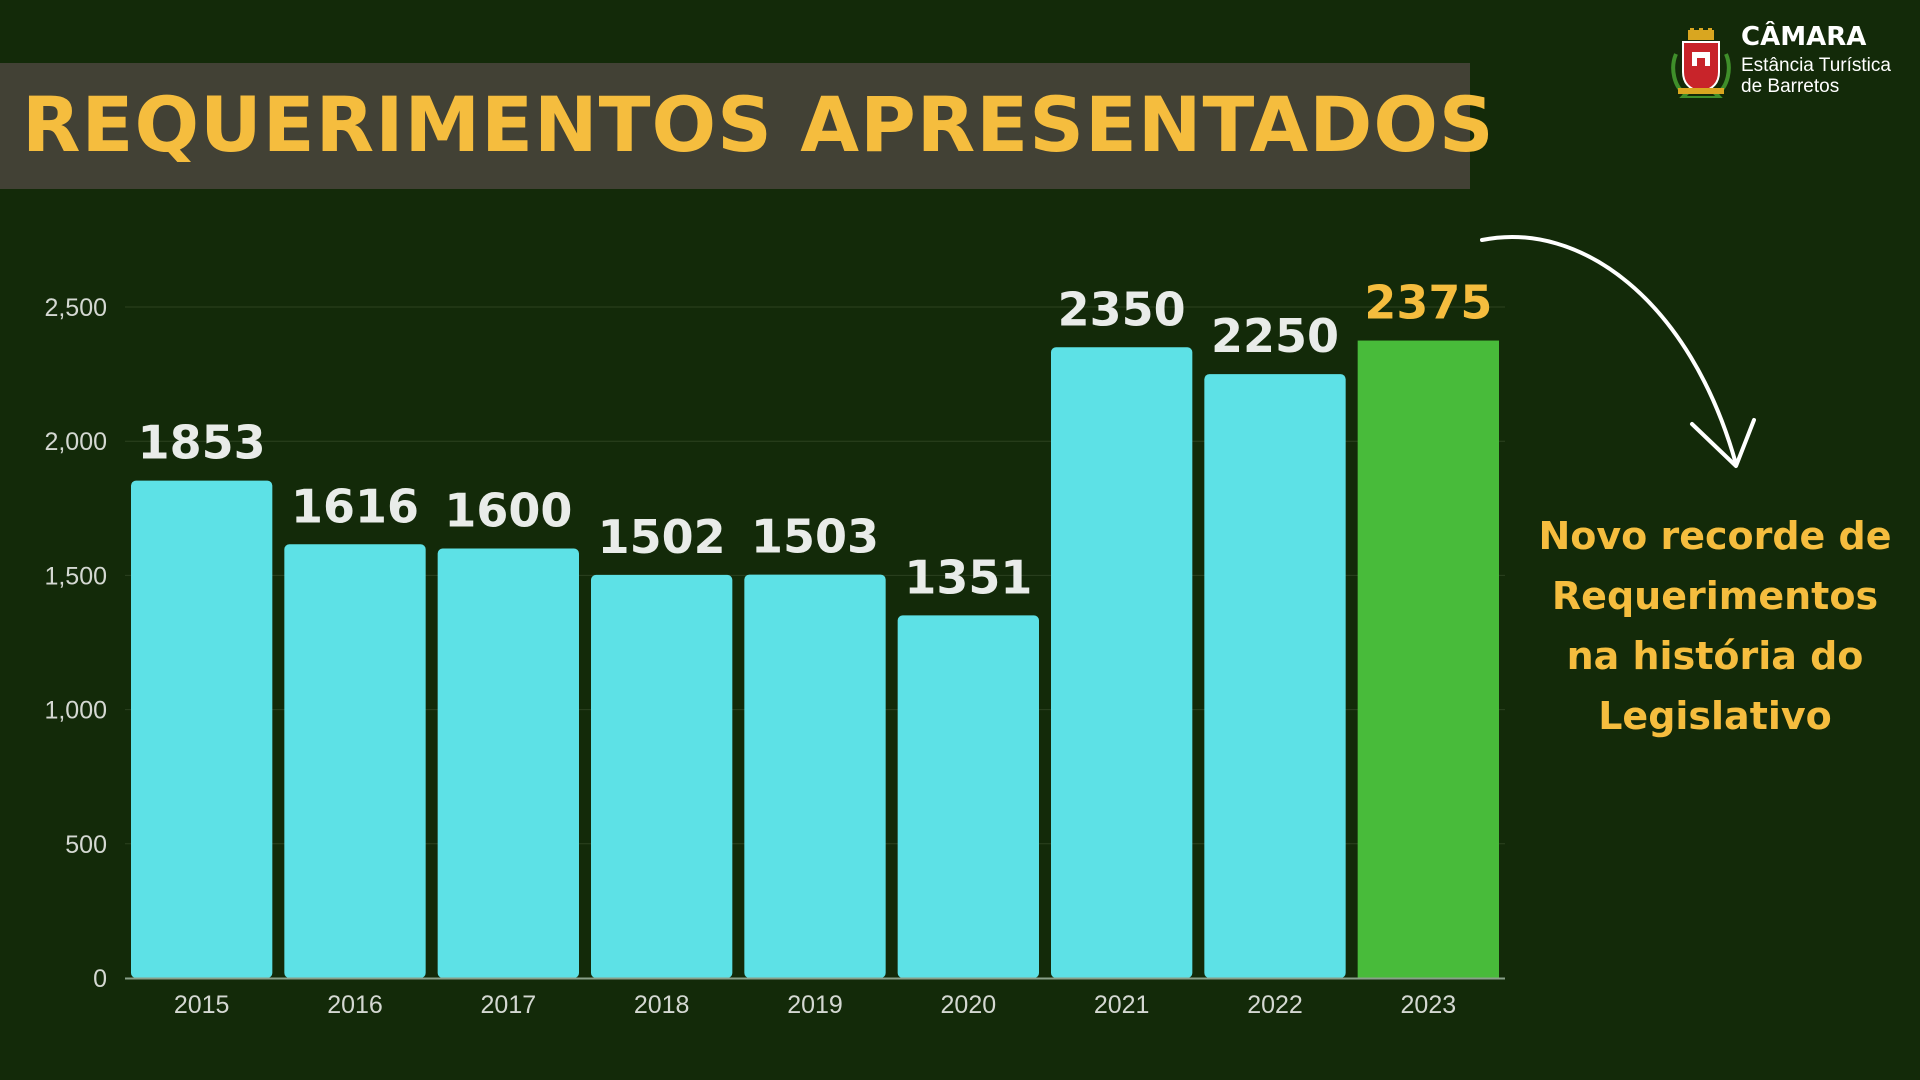  I want to click on bar-value-label: 2250, so click(1275, 336).